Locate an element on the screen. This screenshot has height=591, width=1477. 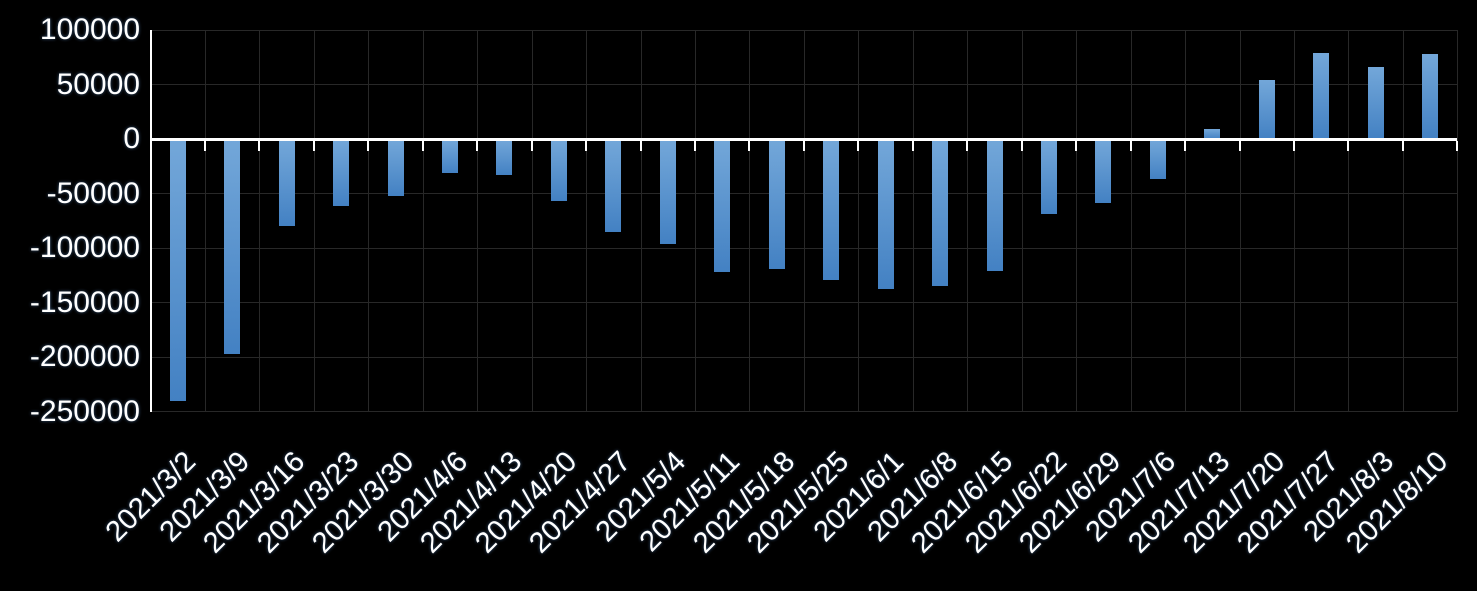
y-tick-label: 50000 is located at coordinates (98, 84).